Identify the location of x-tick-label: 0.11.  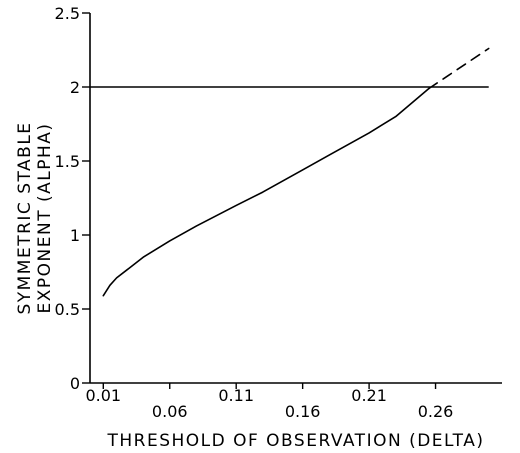
(236, 395).